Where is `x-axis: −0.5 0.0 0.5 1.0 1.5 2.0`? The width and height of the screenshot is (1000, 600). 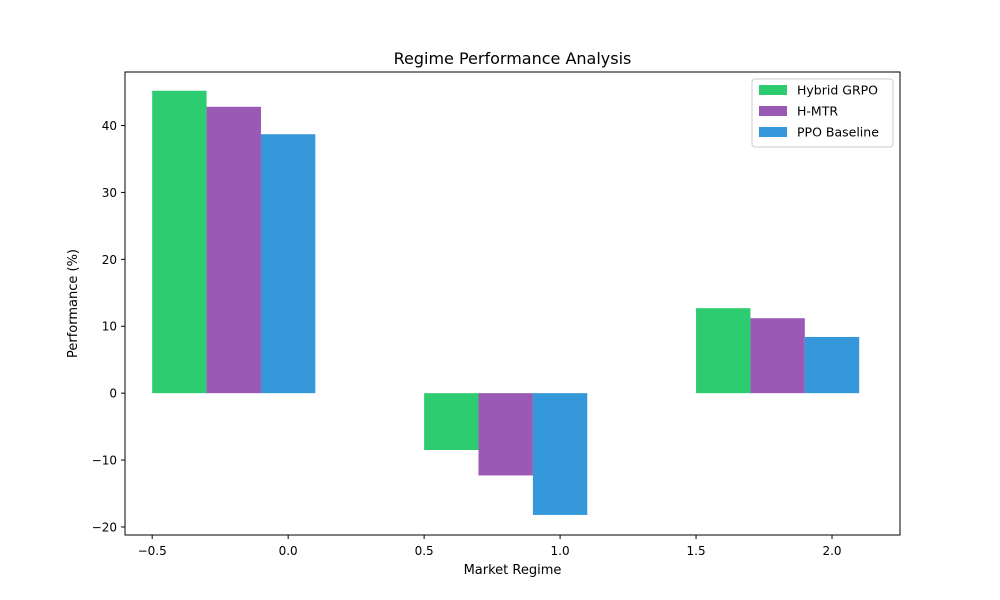 x-axis: −0.5 0.0 0.5 1.0 1.5 2.0 is located at coordinates (490, 546).